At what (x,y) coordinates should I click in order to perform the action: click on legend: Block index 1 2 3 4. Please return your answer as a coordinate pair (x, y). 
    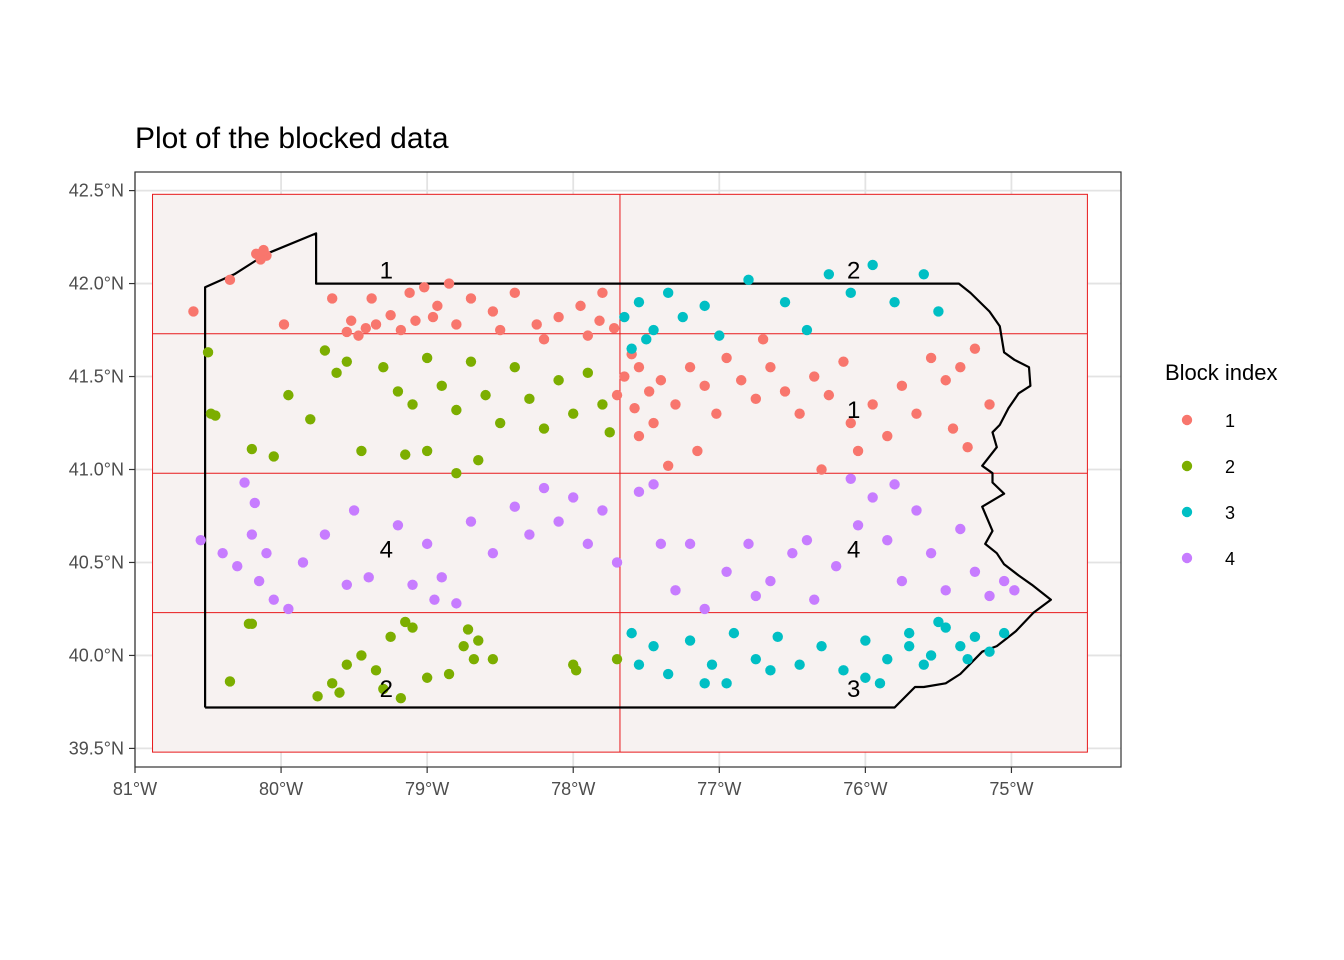
    Looking at the image, I should click on (1221, 464).